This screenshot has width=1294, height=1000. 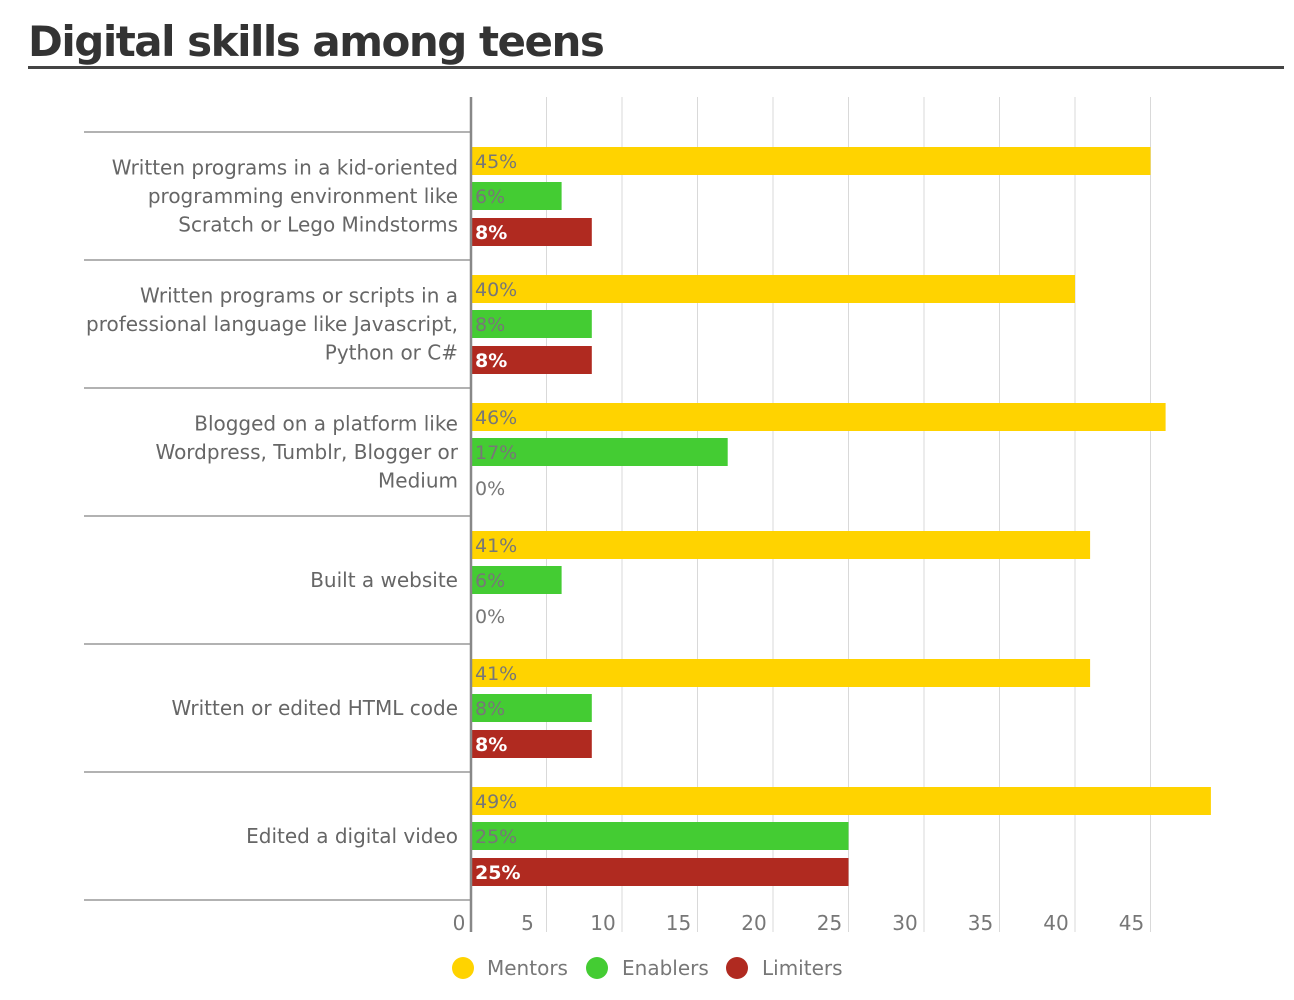 What do you see at coordinates (904, 923) in the screenshot?
I see `x-tick-label: 30` at bounding box center [904, 923].